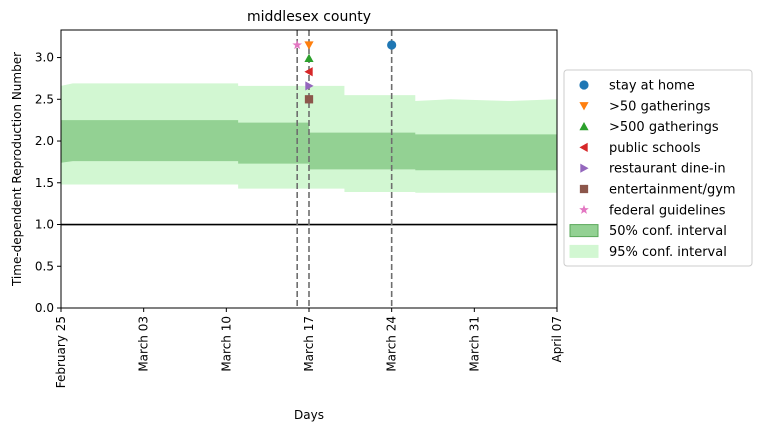 This screenshot has height=432, width=759. Describe the element at coordinates (667, 169) in the screenshot. I see `legend-label: restaurant dine-in` at that location.